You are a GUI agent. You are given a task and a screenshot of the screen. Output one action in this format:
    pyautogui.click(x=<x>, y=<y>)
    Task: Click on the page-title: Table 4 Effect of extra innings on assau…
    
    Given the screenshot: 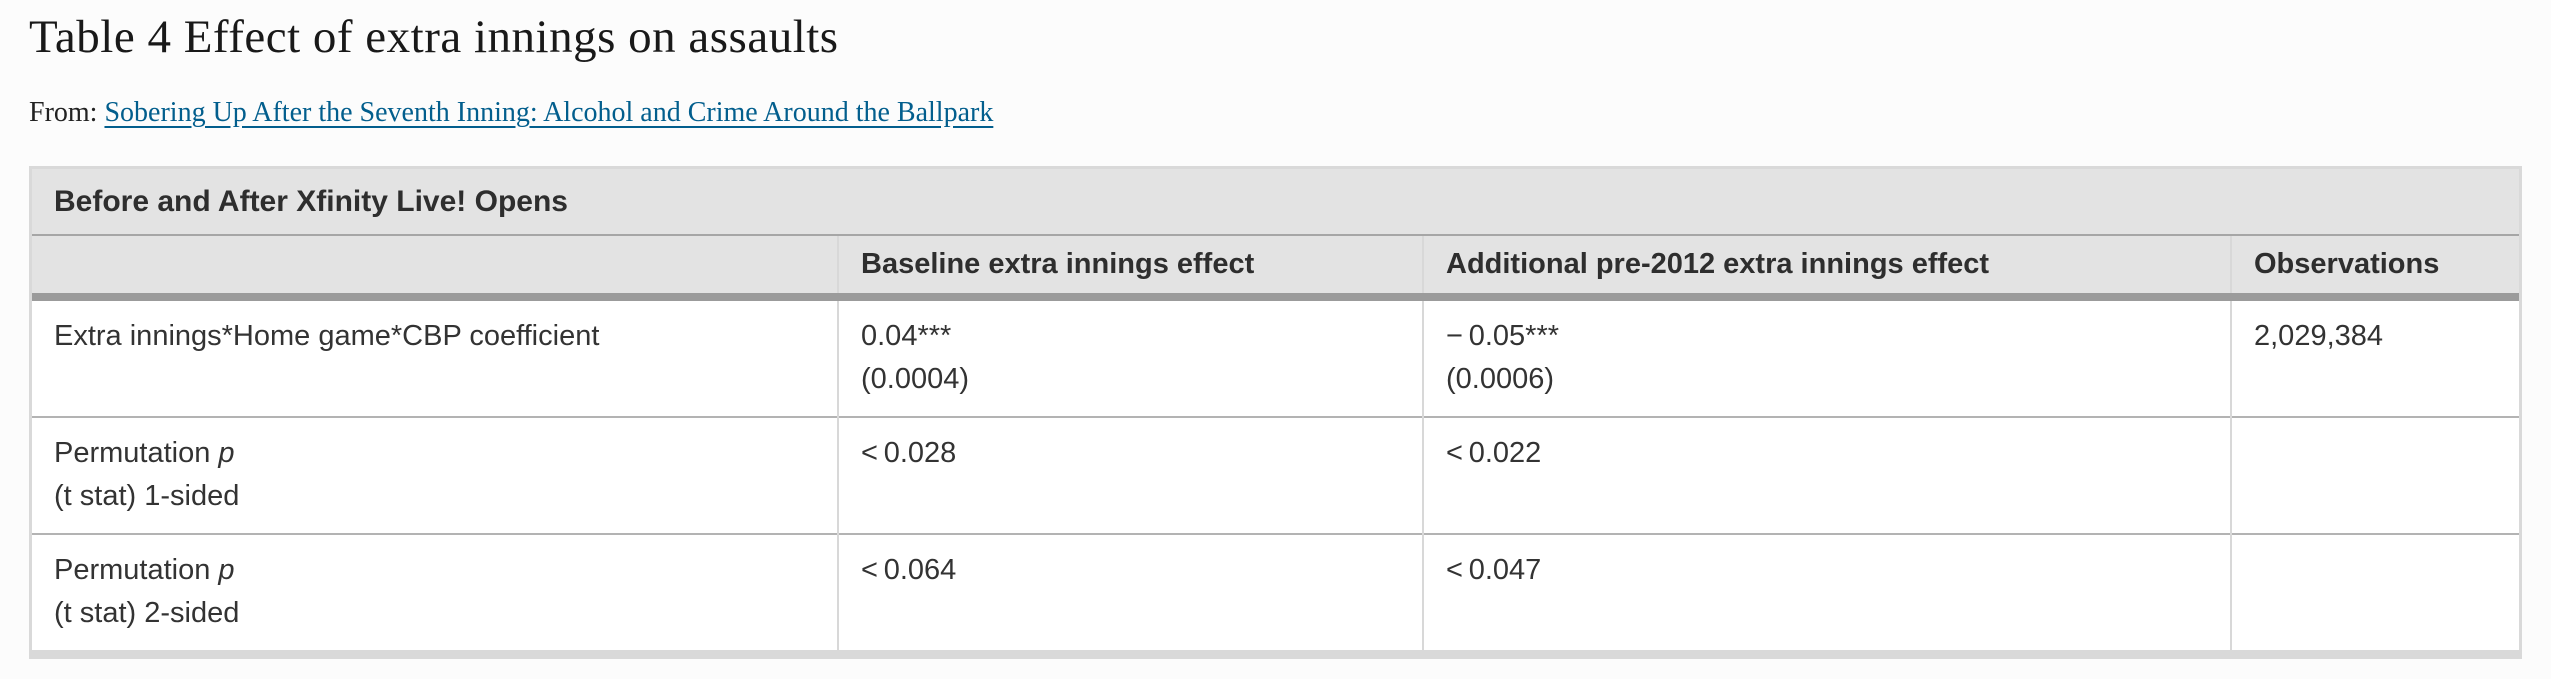 What is the action you would take?
    pyautogui.click(x=434, y=37)
    